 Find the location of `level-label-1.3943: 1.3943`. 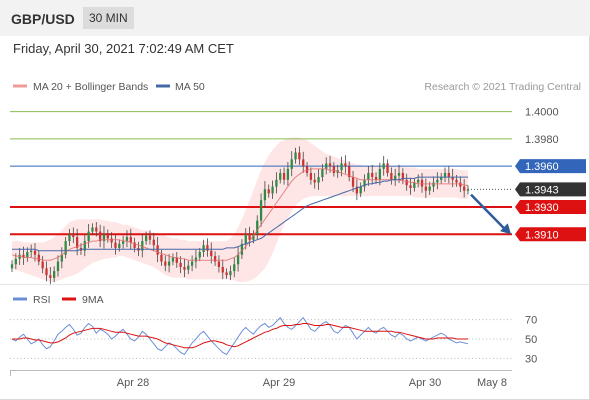

level-label-1.3943: 1.3943 is located at coordinates (542, 190).